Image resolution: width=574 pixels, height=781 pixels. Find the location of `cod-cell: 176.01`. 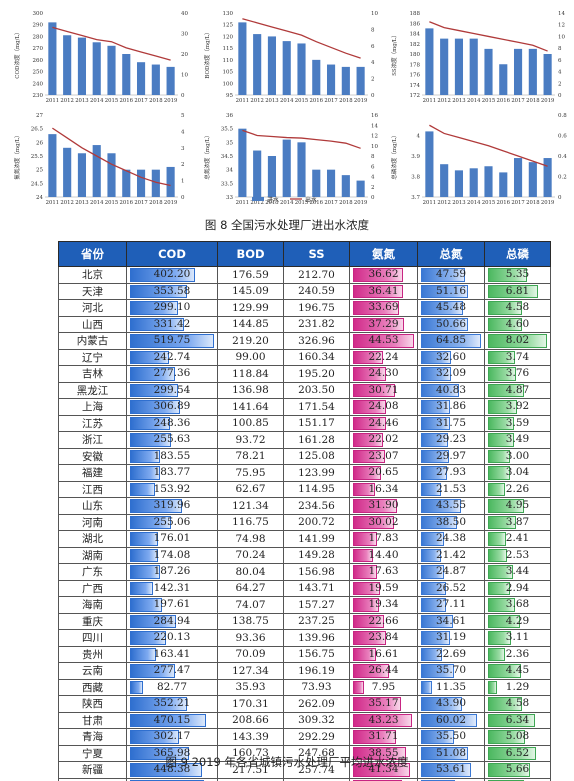

cod-cell: 176.01 is located at coordinates (172, 539).